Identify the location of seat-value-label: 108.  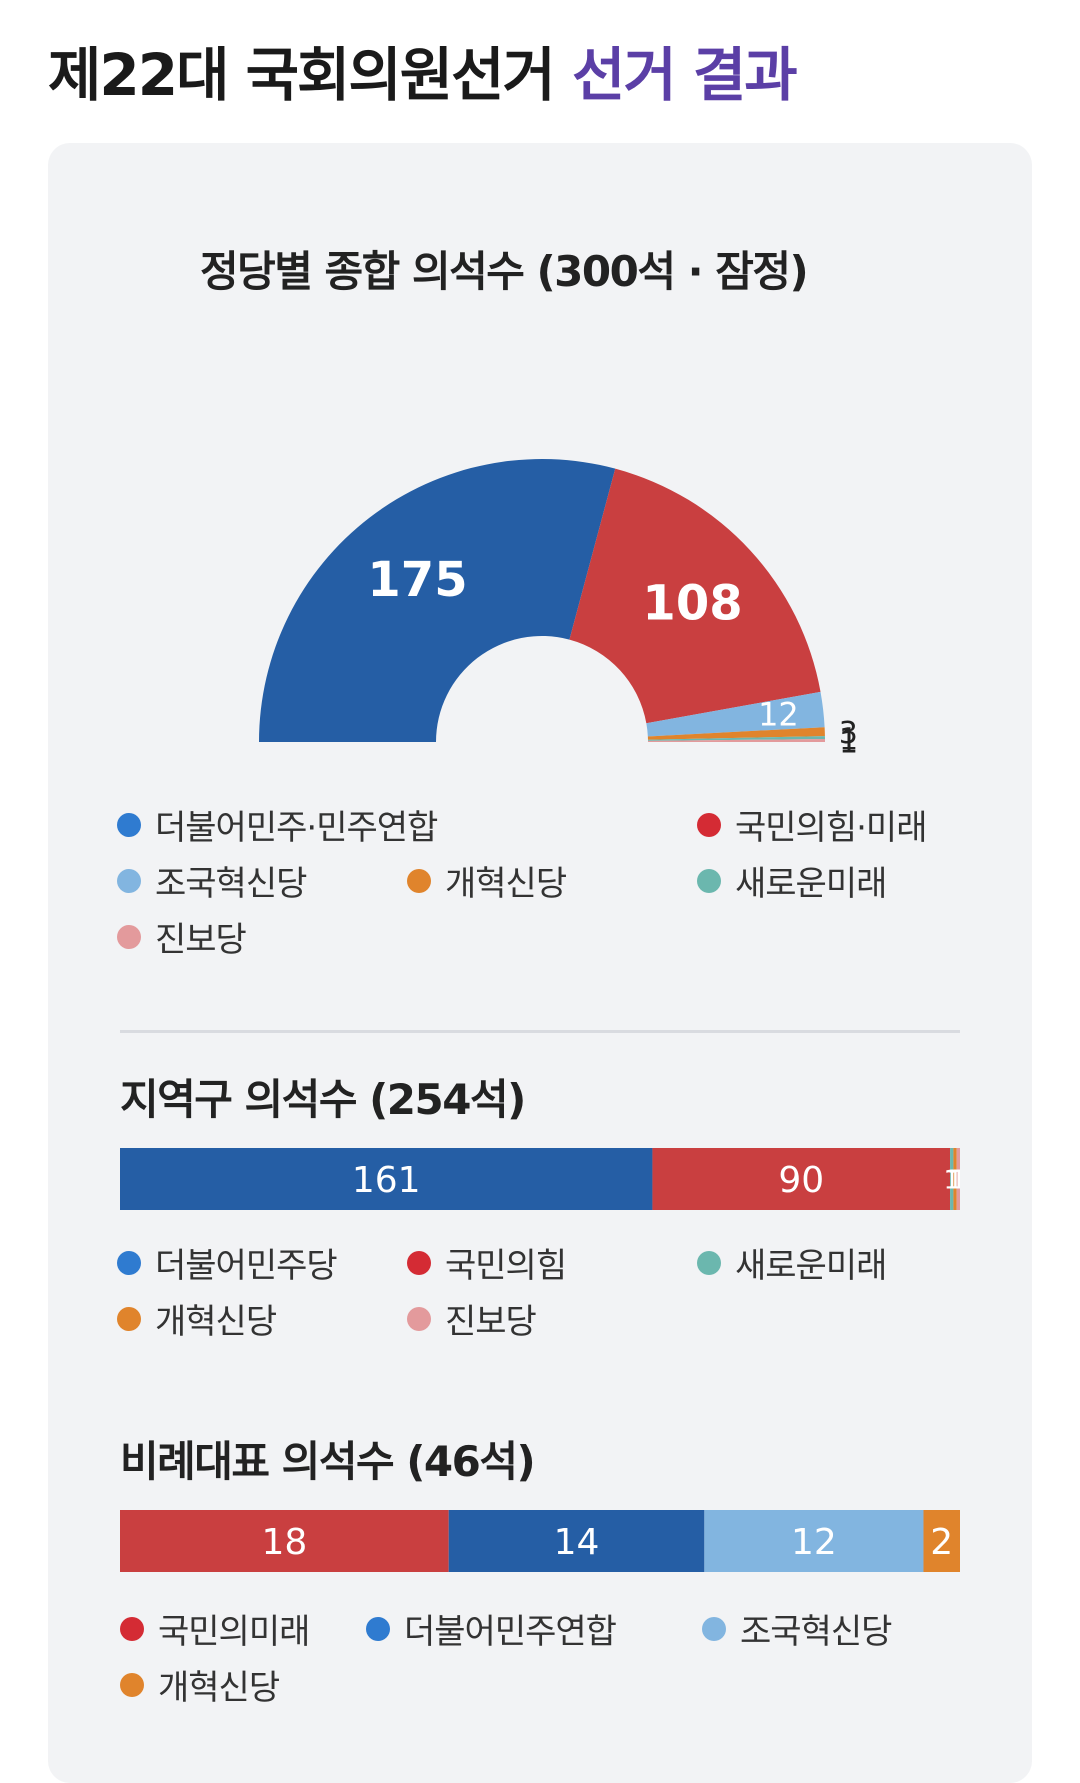
(692, 604).